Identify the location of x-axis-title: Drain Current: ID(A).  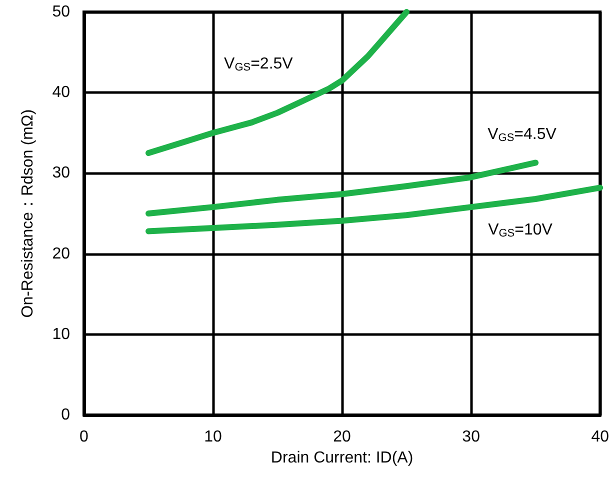
(342, 457).